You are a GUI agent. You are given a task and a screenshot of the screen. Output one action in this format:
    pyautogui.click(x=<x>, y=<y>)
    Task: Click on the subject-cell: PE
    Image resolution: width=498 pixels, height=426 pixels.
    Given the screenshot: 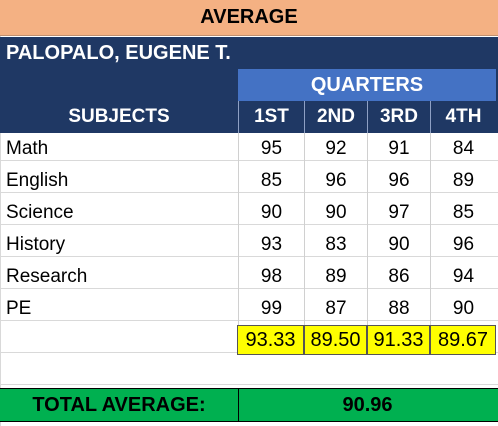 What is the action you would take?
    pyautogui.click(x=19, y=308)
    